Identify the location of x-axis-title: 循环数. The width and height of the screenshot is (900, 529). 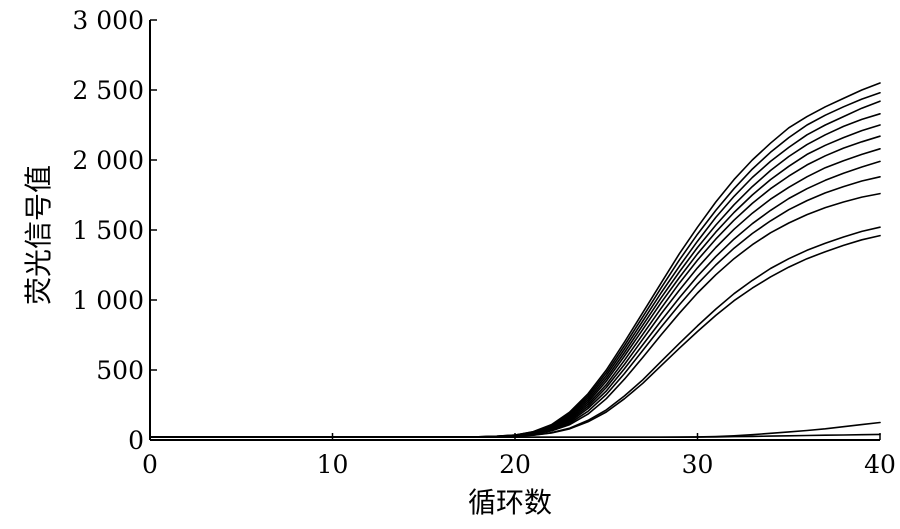
(510, 502).